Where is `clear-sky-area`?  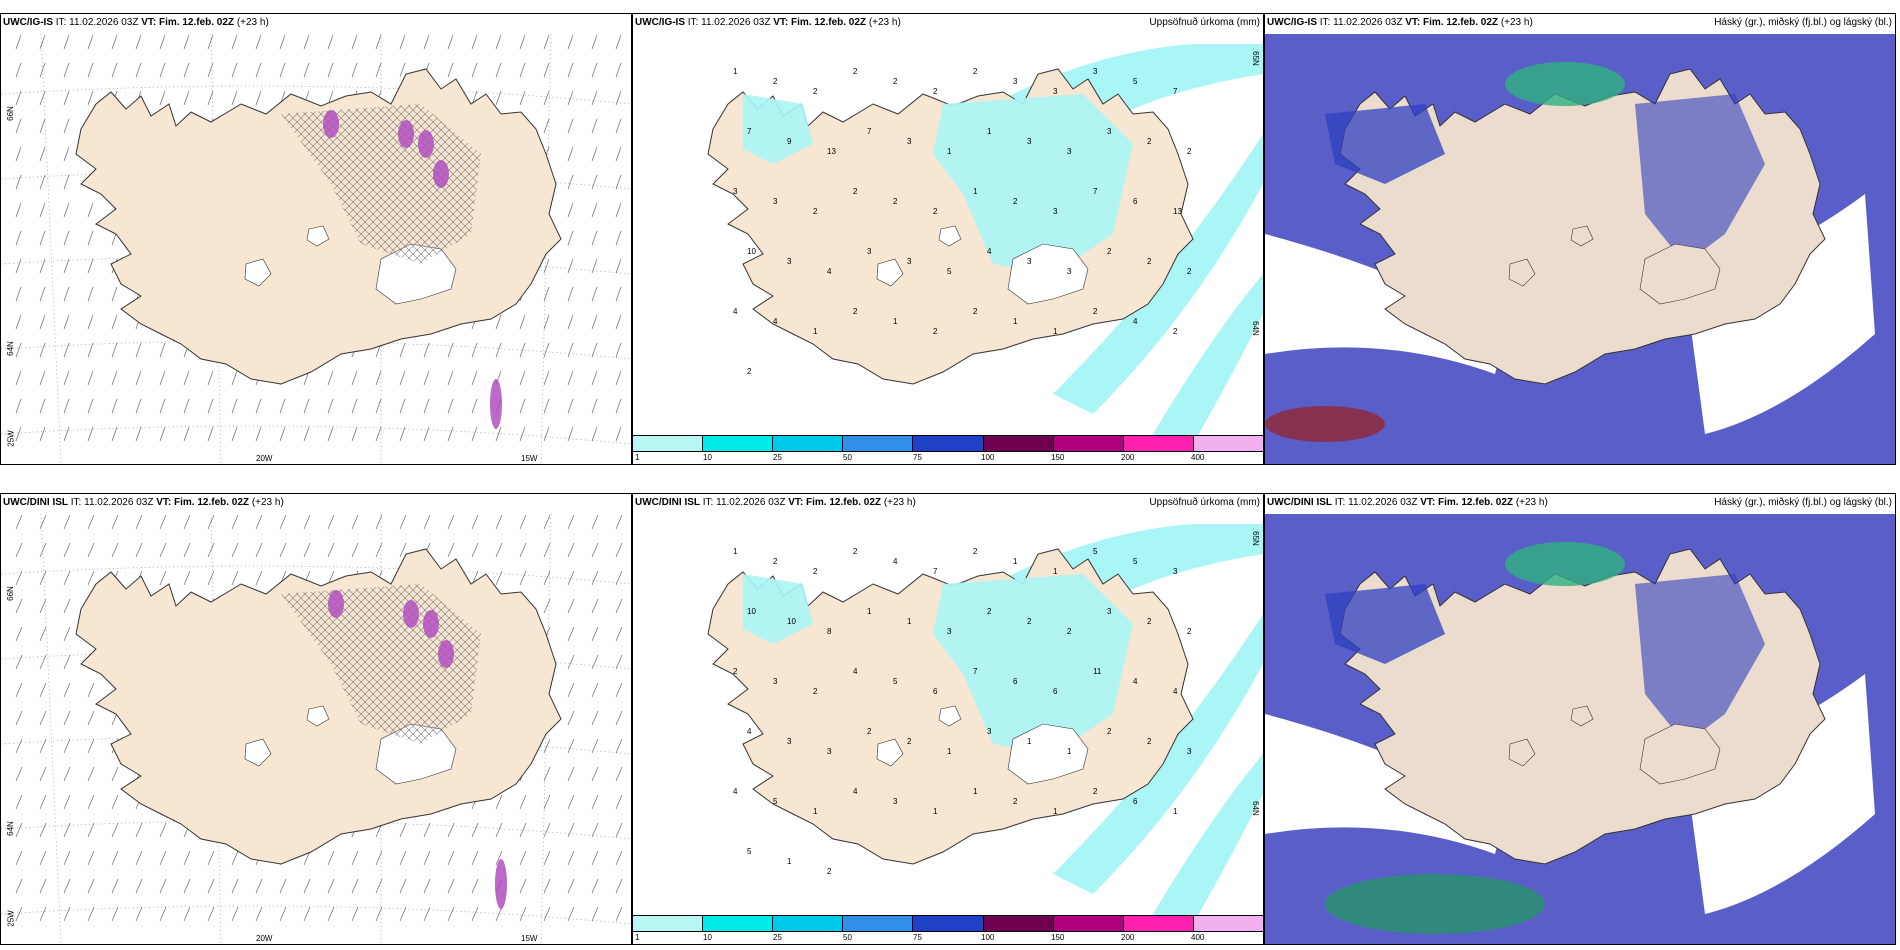
clear-sky-area is located at coordinates (1780, 314).